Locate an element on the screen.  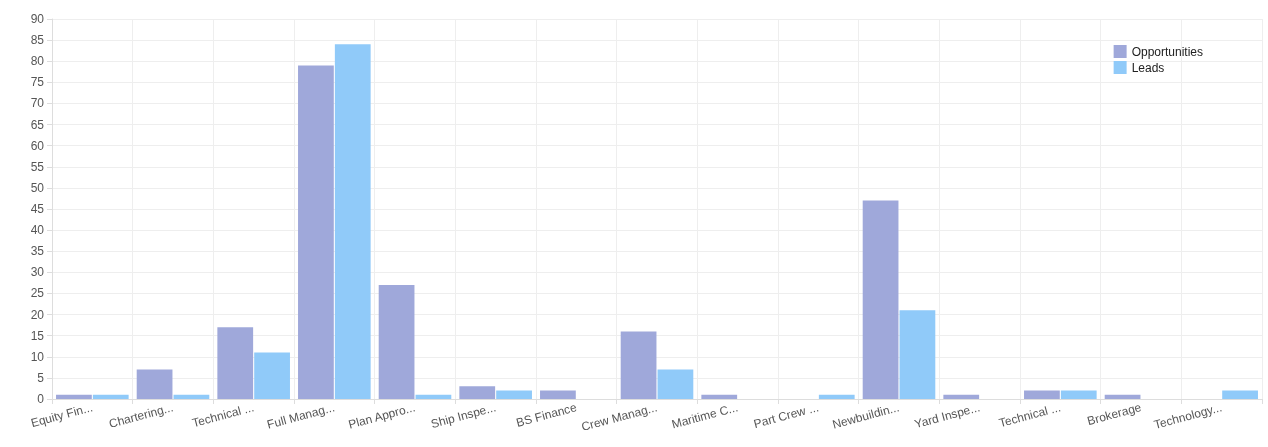
y-tick-label: 15 is located at coordinates (37, 335).